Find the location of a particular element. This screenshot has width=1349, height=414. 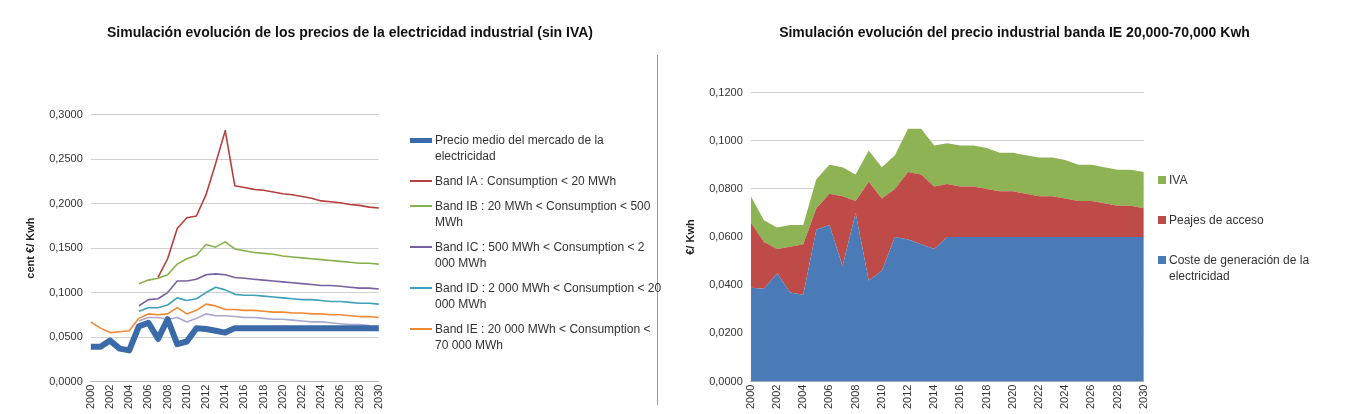

legend-label: Coste de generación de la electricidad is located at coordinates (1240, 268).